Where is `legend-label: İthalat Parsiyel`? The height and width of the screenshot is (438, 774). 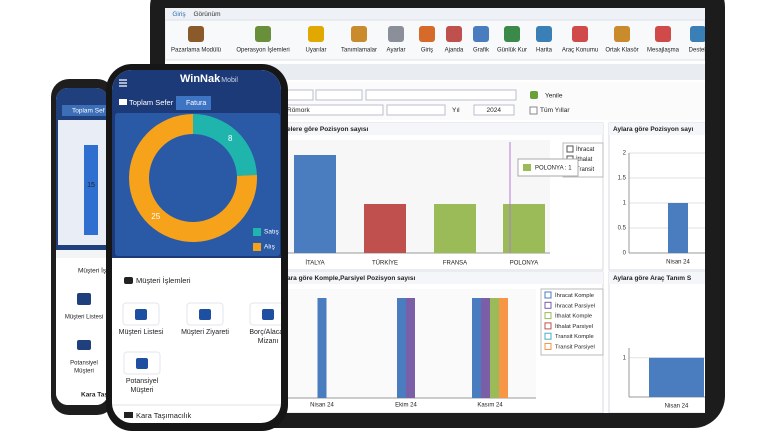 legend-label: İthalat Parsiyel is located at coordinates (574, 326).